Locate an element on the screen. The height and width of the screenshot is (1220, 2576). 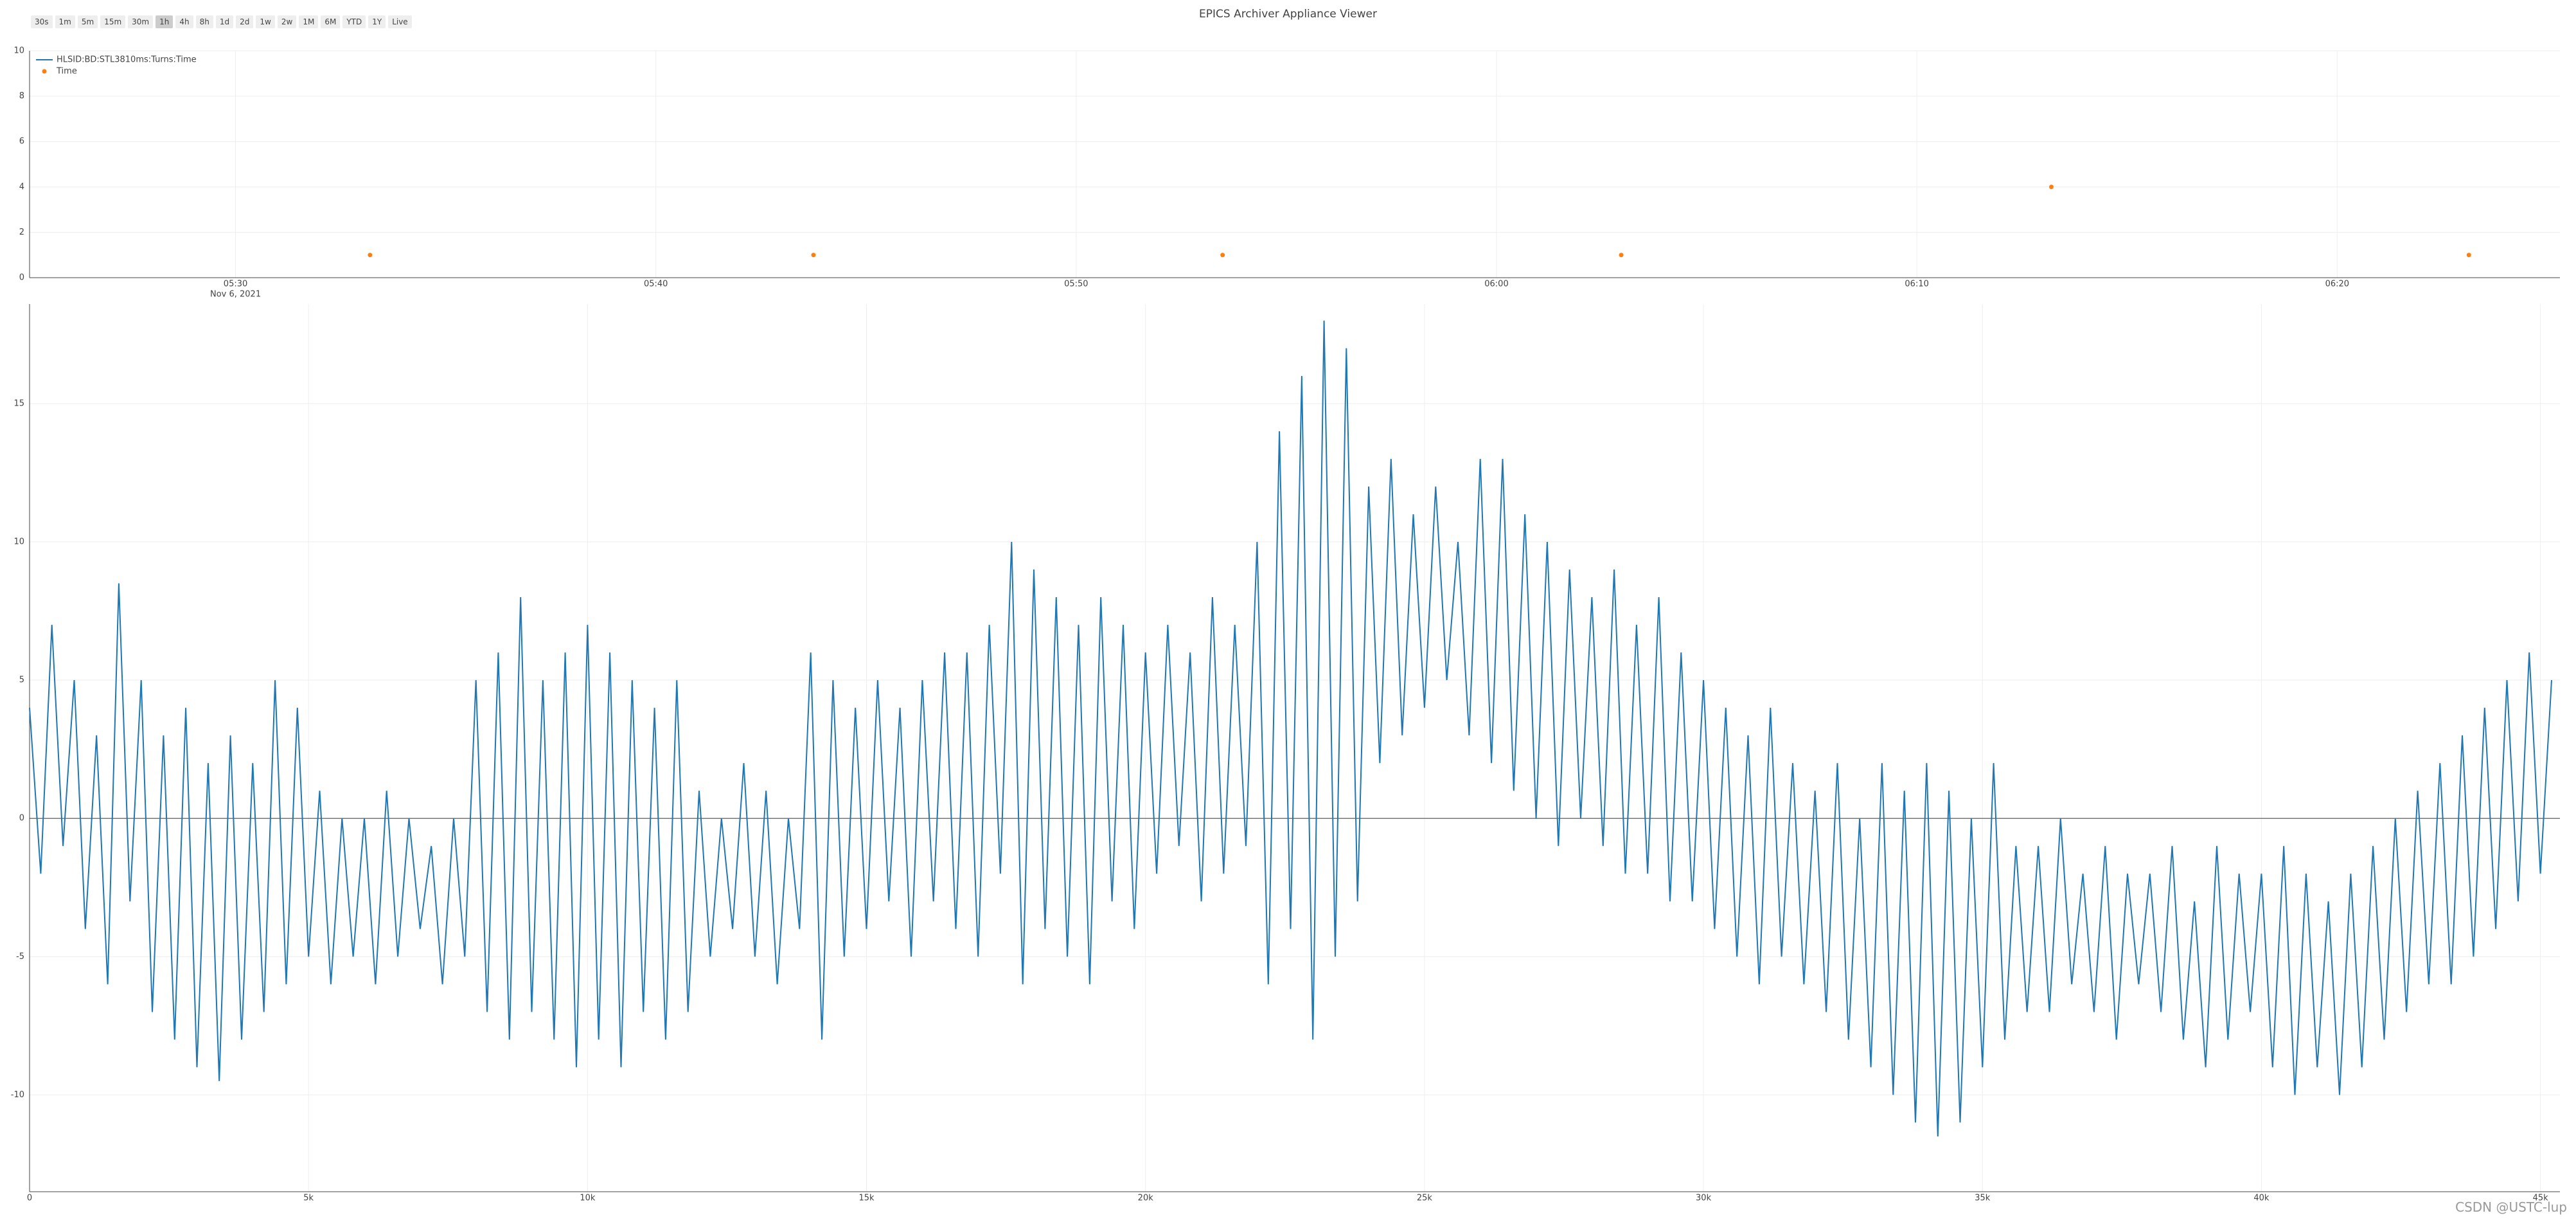
range-button: 1w is located at coordinates (266, 21).